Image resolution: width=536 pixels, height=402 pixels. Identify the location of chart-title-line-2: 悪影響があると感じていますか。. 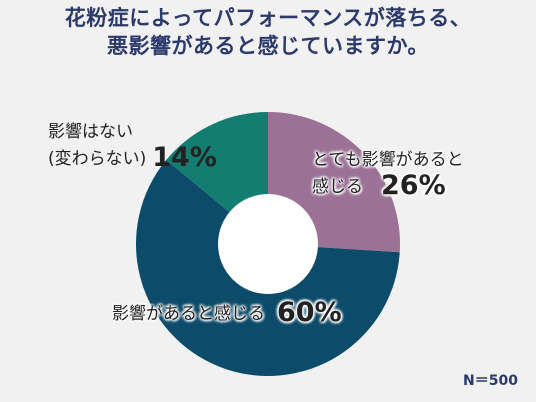
(268, 46).